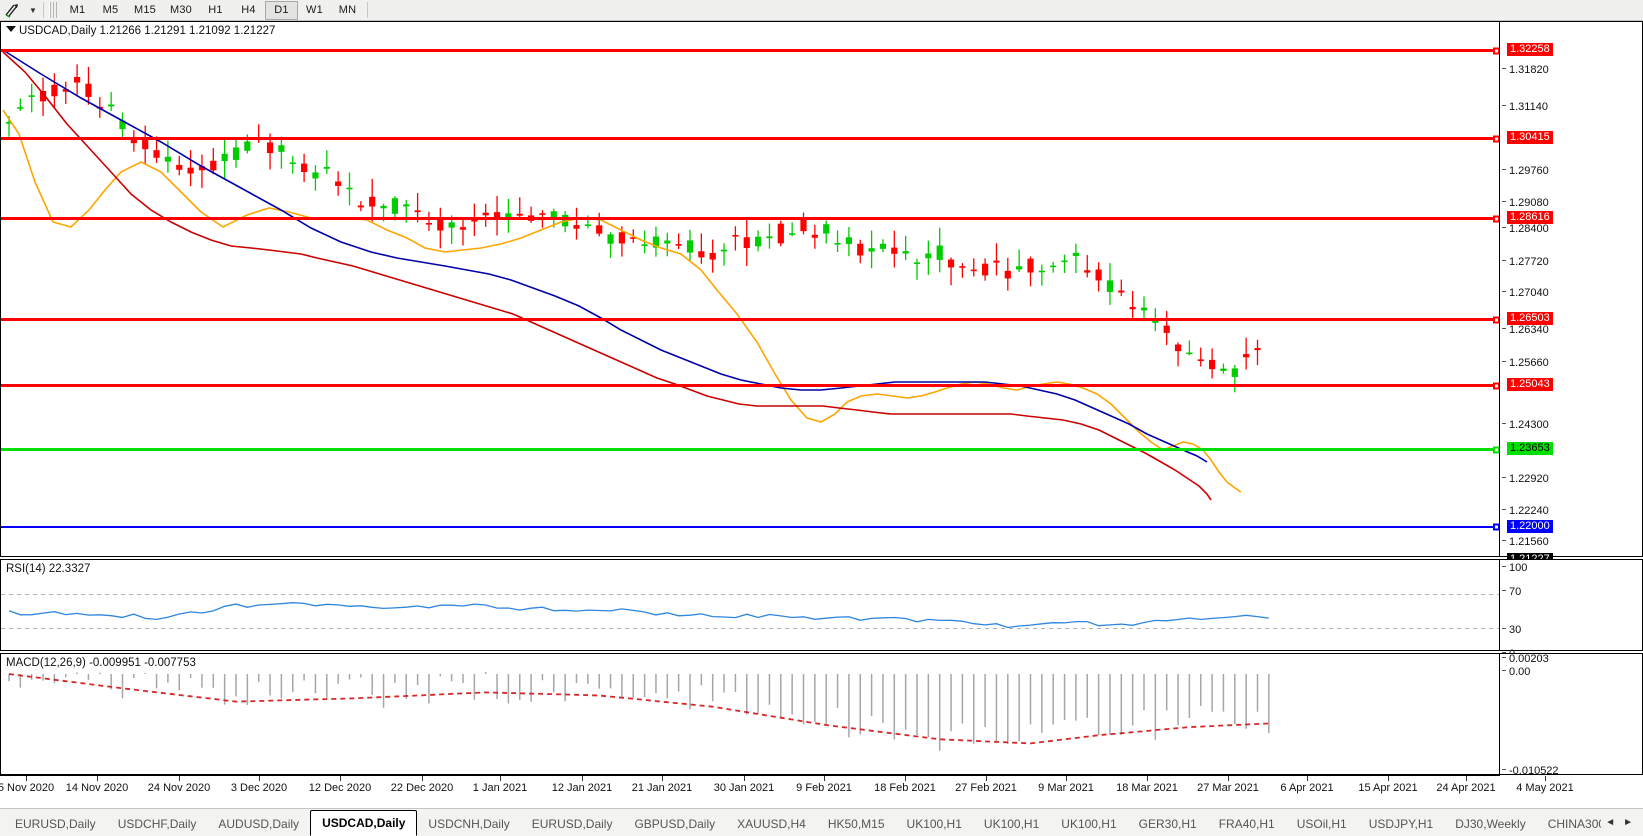  I want to click on level-badge-resistance-3: 1.28616, so click(1530, 217).